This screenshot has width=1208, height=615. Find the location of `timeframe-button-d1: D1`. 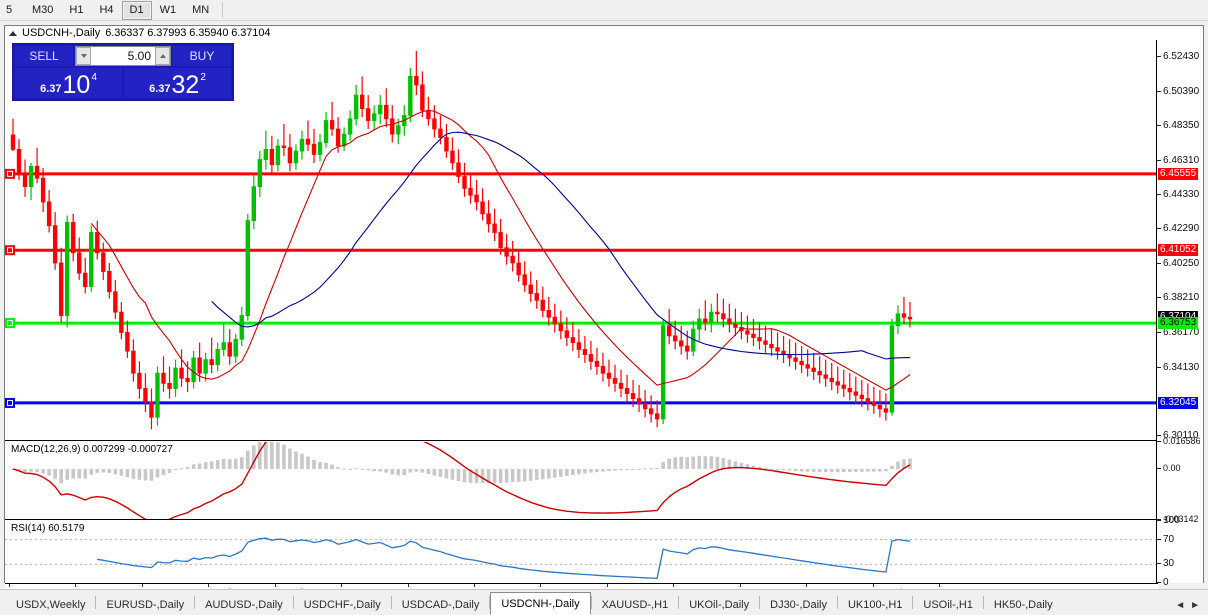

timeframe-button-d1: D1 is located at coordinates (136, 10).